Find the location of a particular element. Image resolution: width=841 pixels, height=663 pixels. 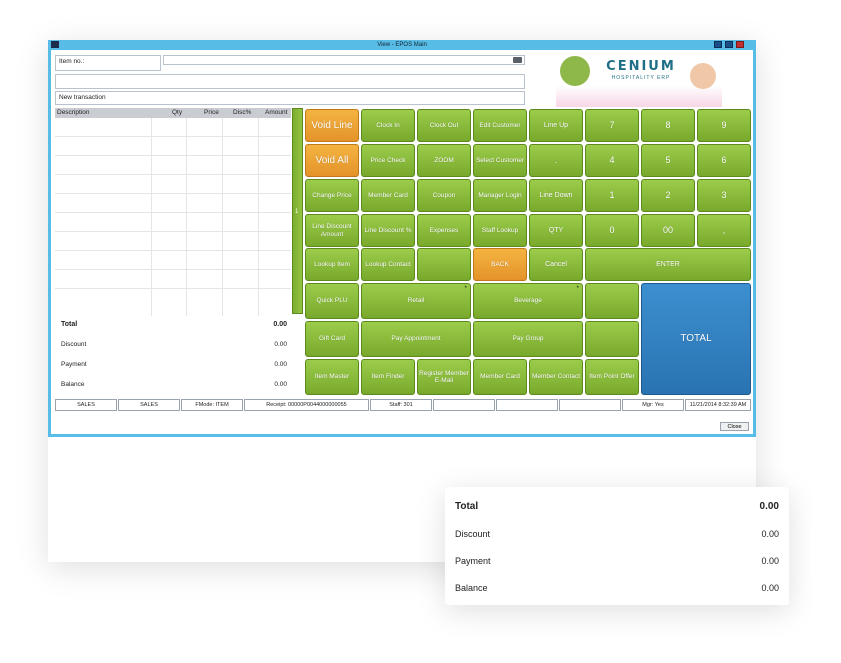

gift-card-button: Gift Card is located at coordinates (332, 339).